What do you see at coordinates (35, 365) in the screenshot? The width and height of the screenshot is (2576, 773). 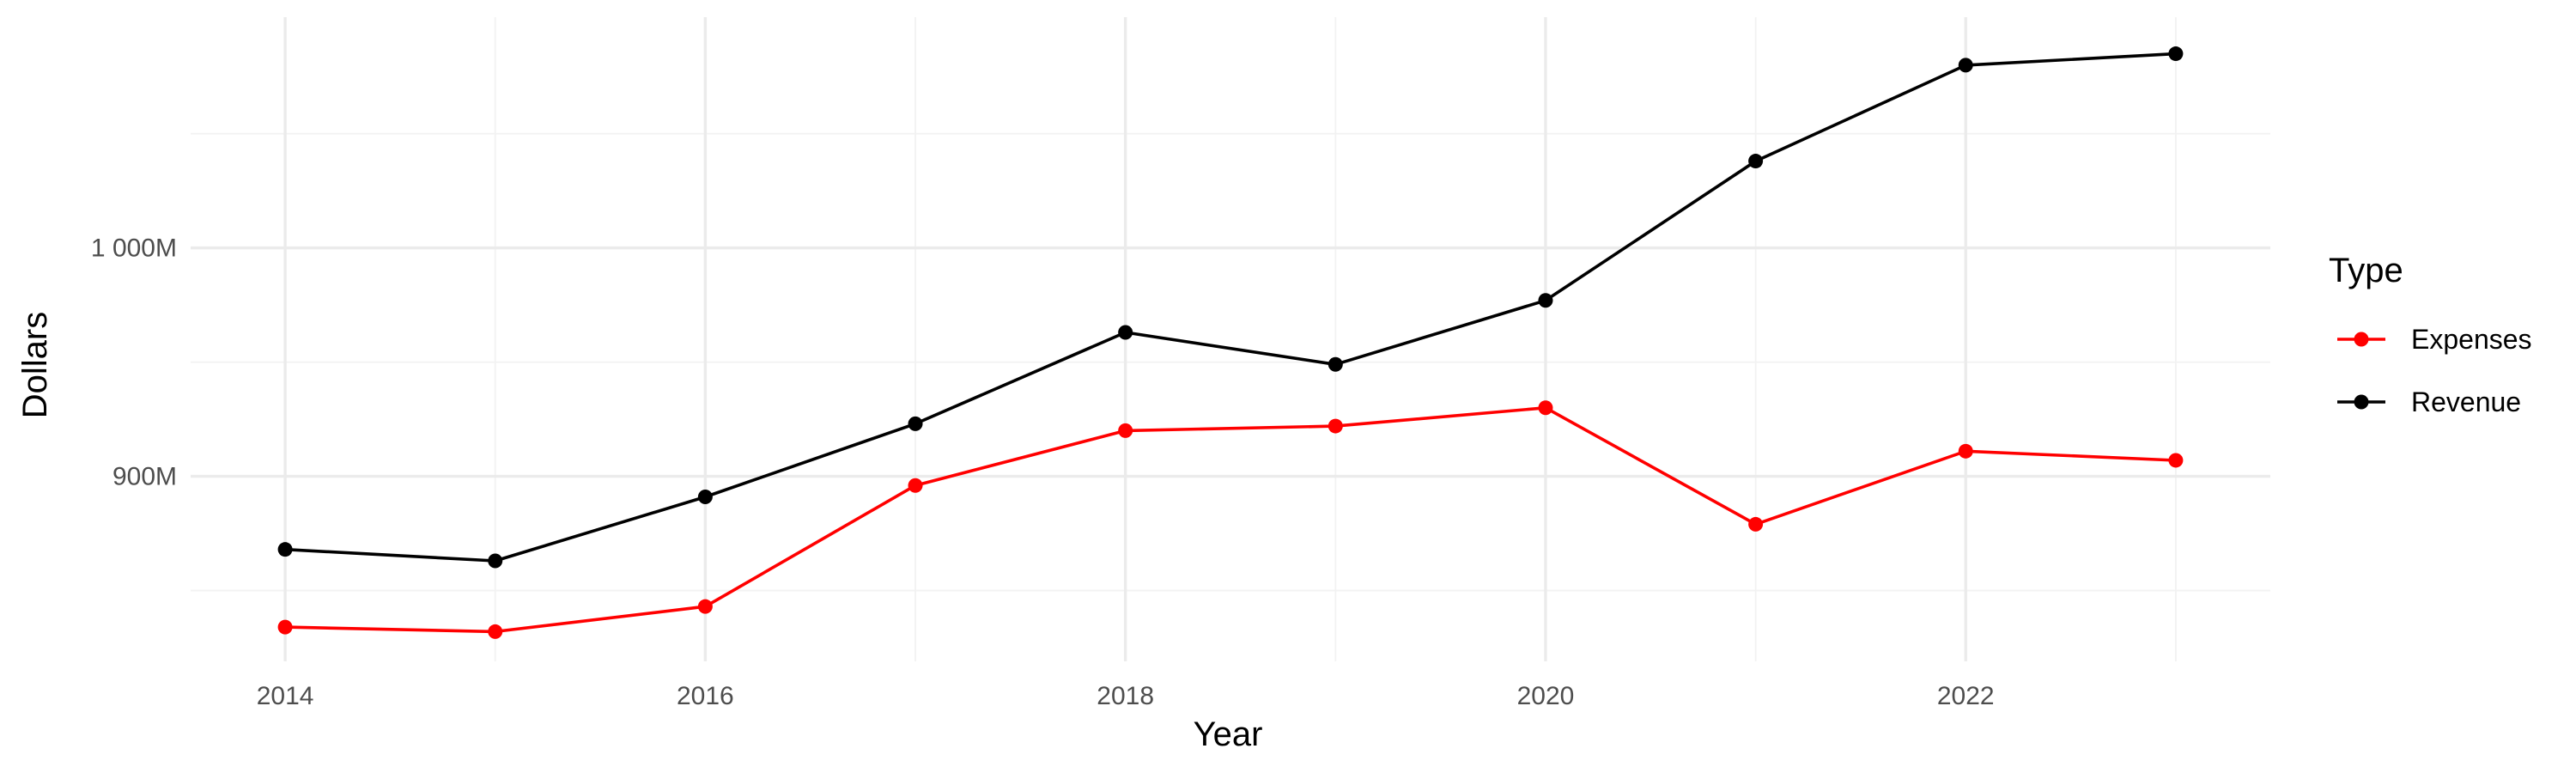 I see `y-axis-title: Dollars` at bounding box center [35, 365].